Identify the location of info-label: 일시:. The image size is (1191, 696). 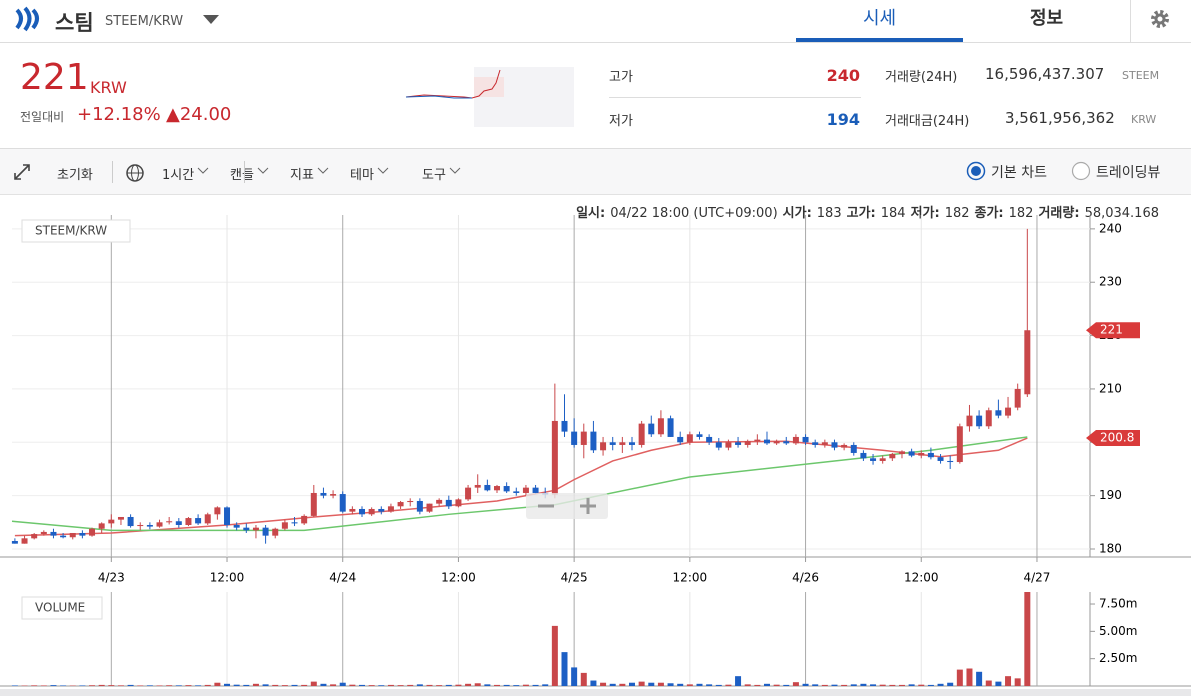
(591, 213).